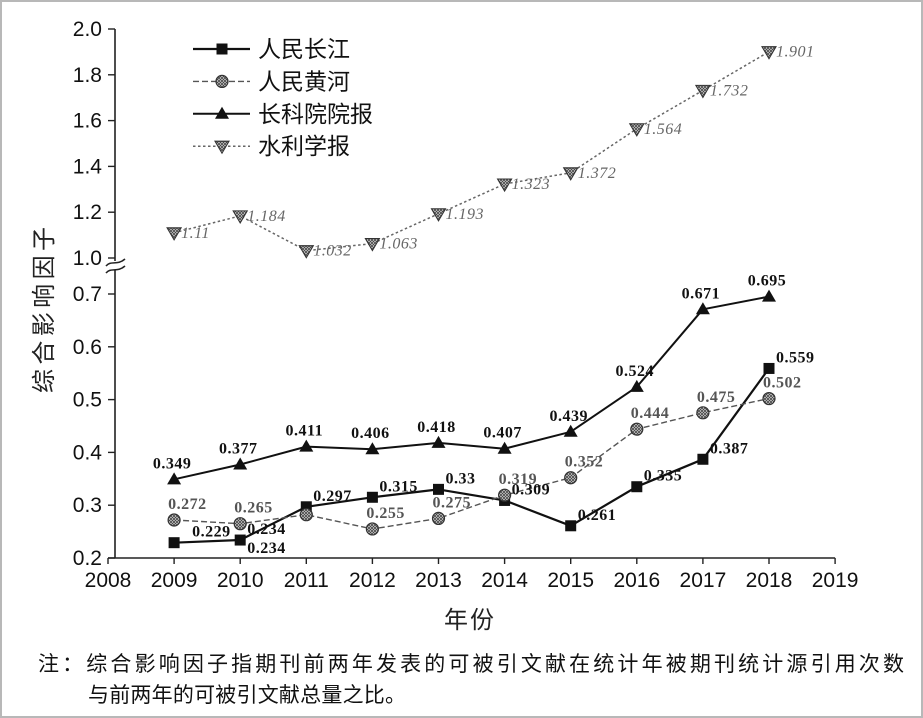 Image resolution: width=923 pixels, height=718 pixels. I want to click on renmin-changjiang-label-2018: 0.559, so click(795, 357).